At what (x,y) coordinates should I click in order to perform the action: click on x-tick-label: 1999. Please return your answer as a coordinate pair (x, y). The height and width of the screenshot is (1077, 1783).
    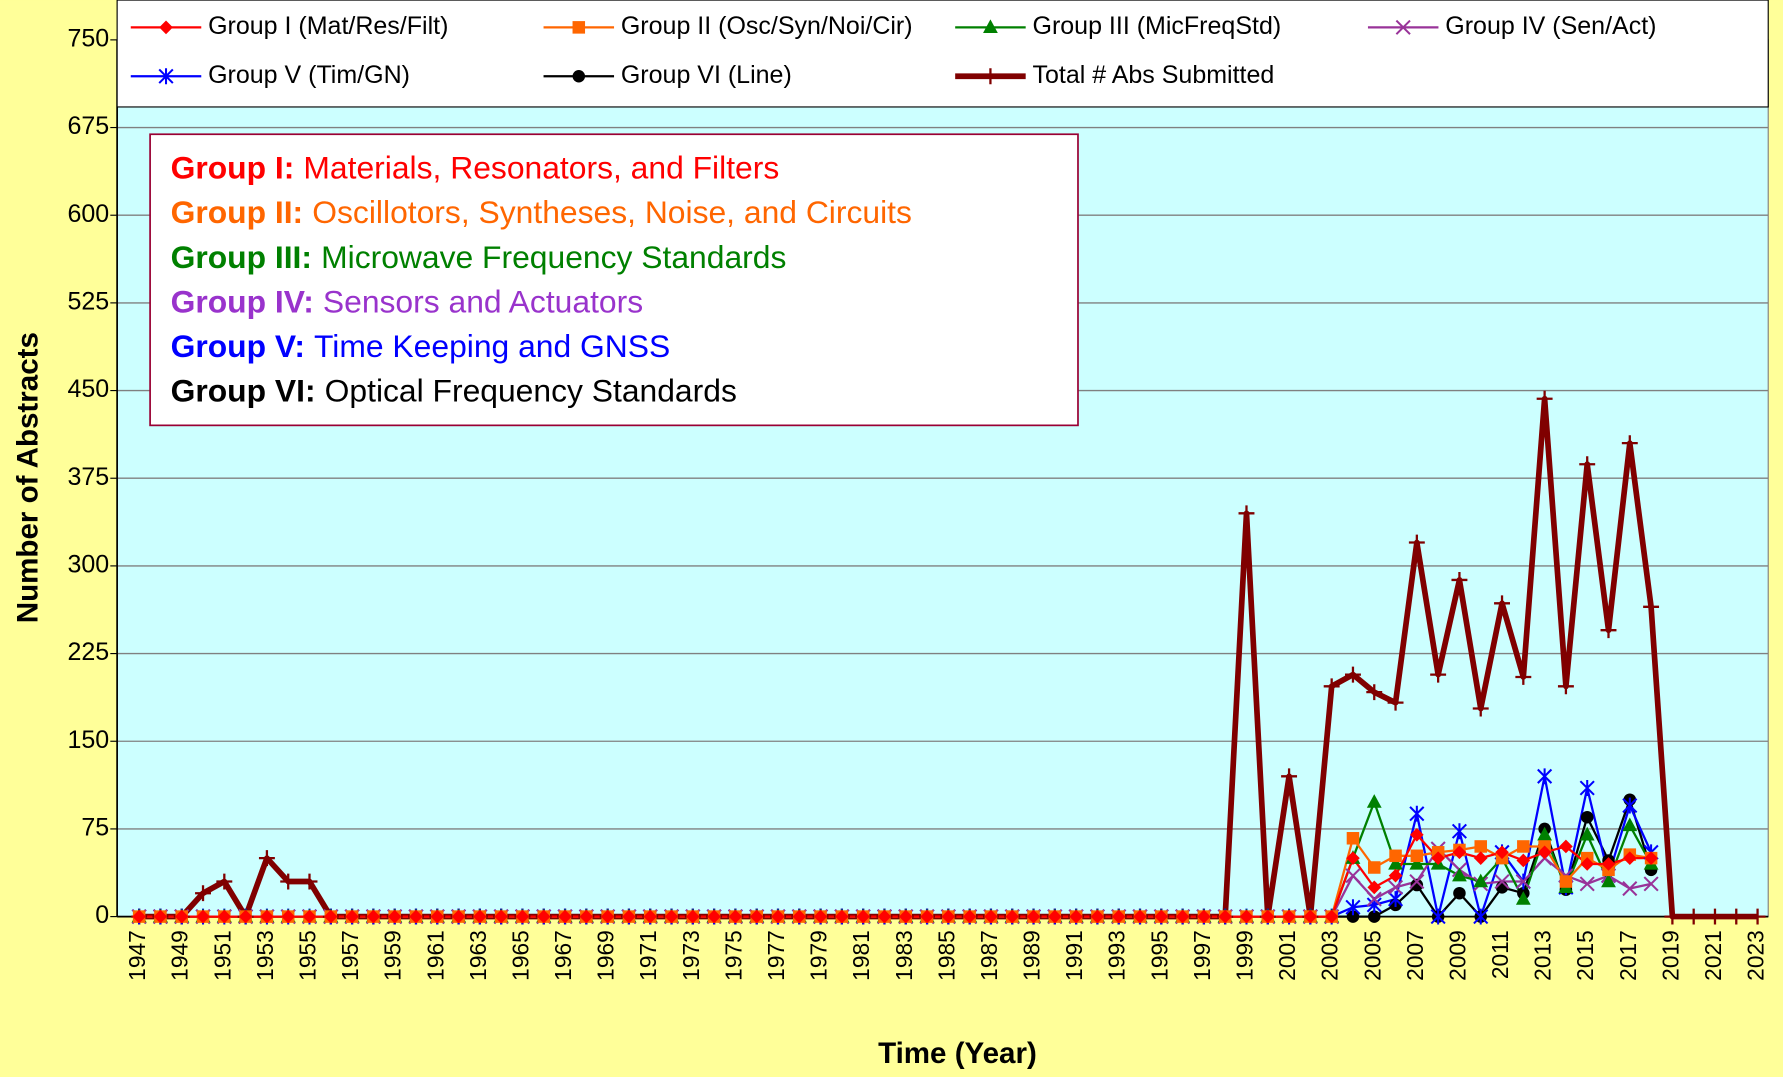
    Looking at the image, I should click on (1244, 955).